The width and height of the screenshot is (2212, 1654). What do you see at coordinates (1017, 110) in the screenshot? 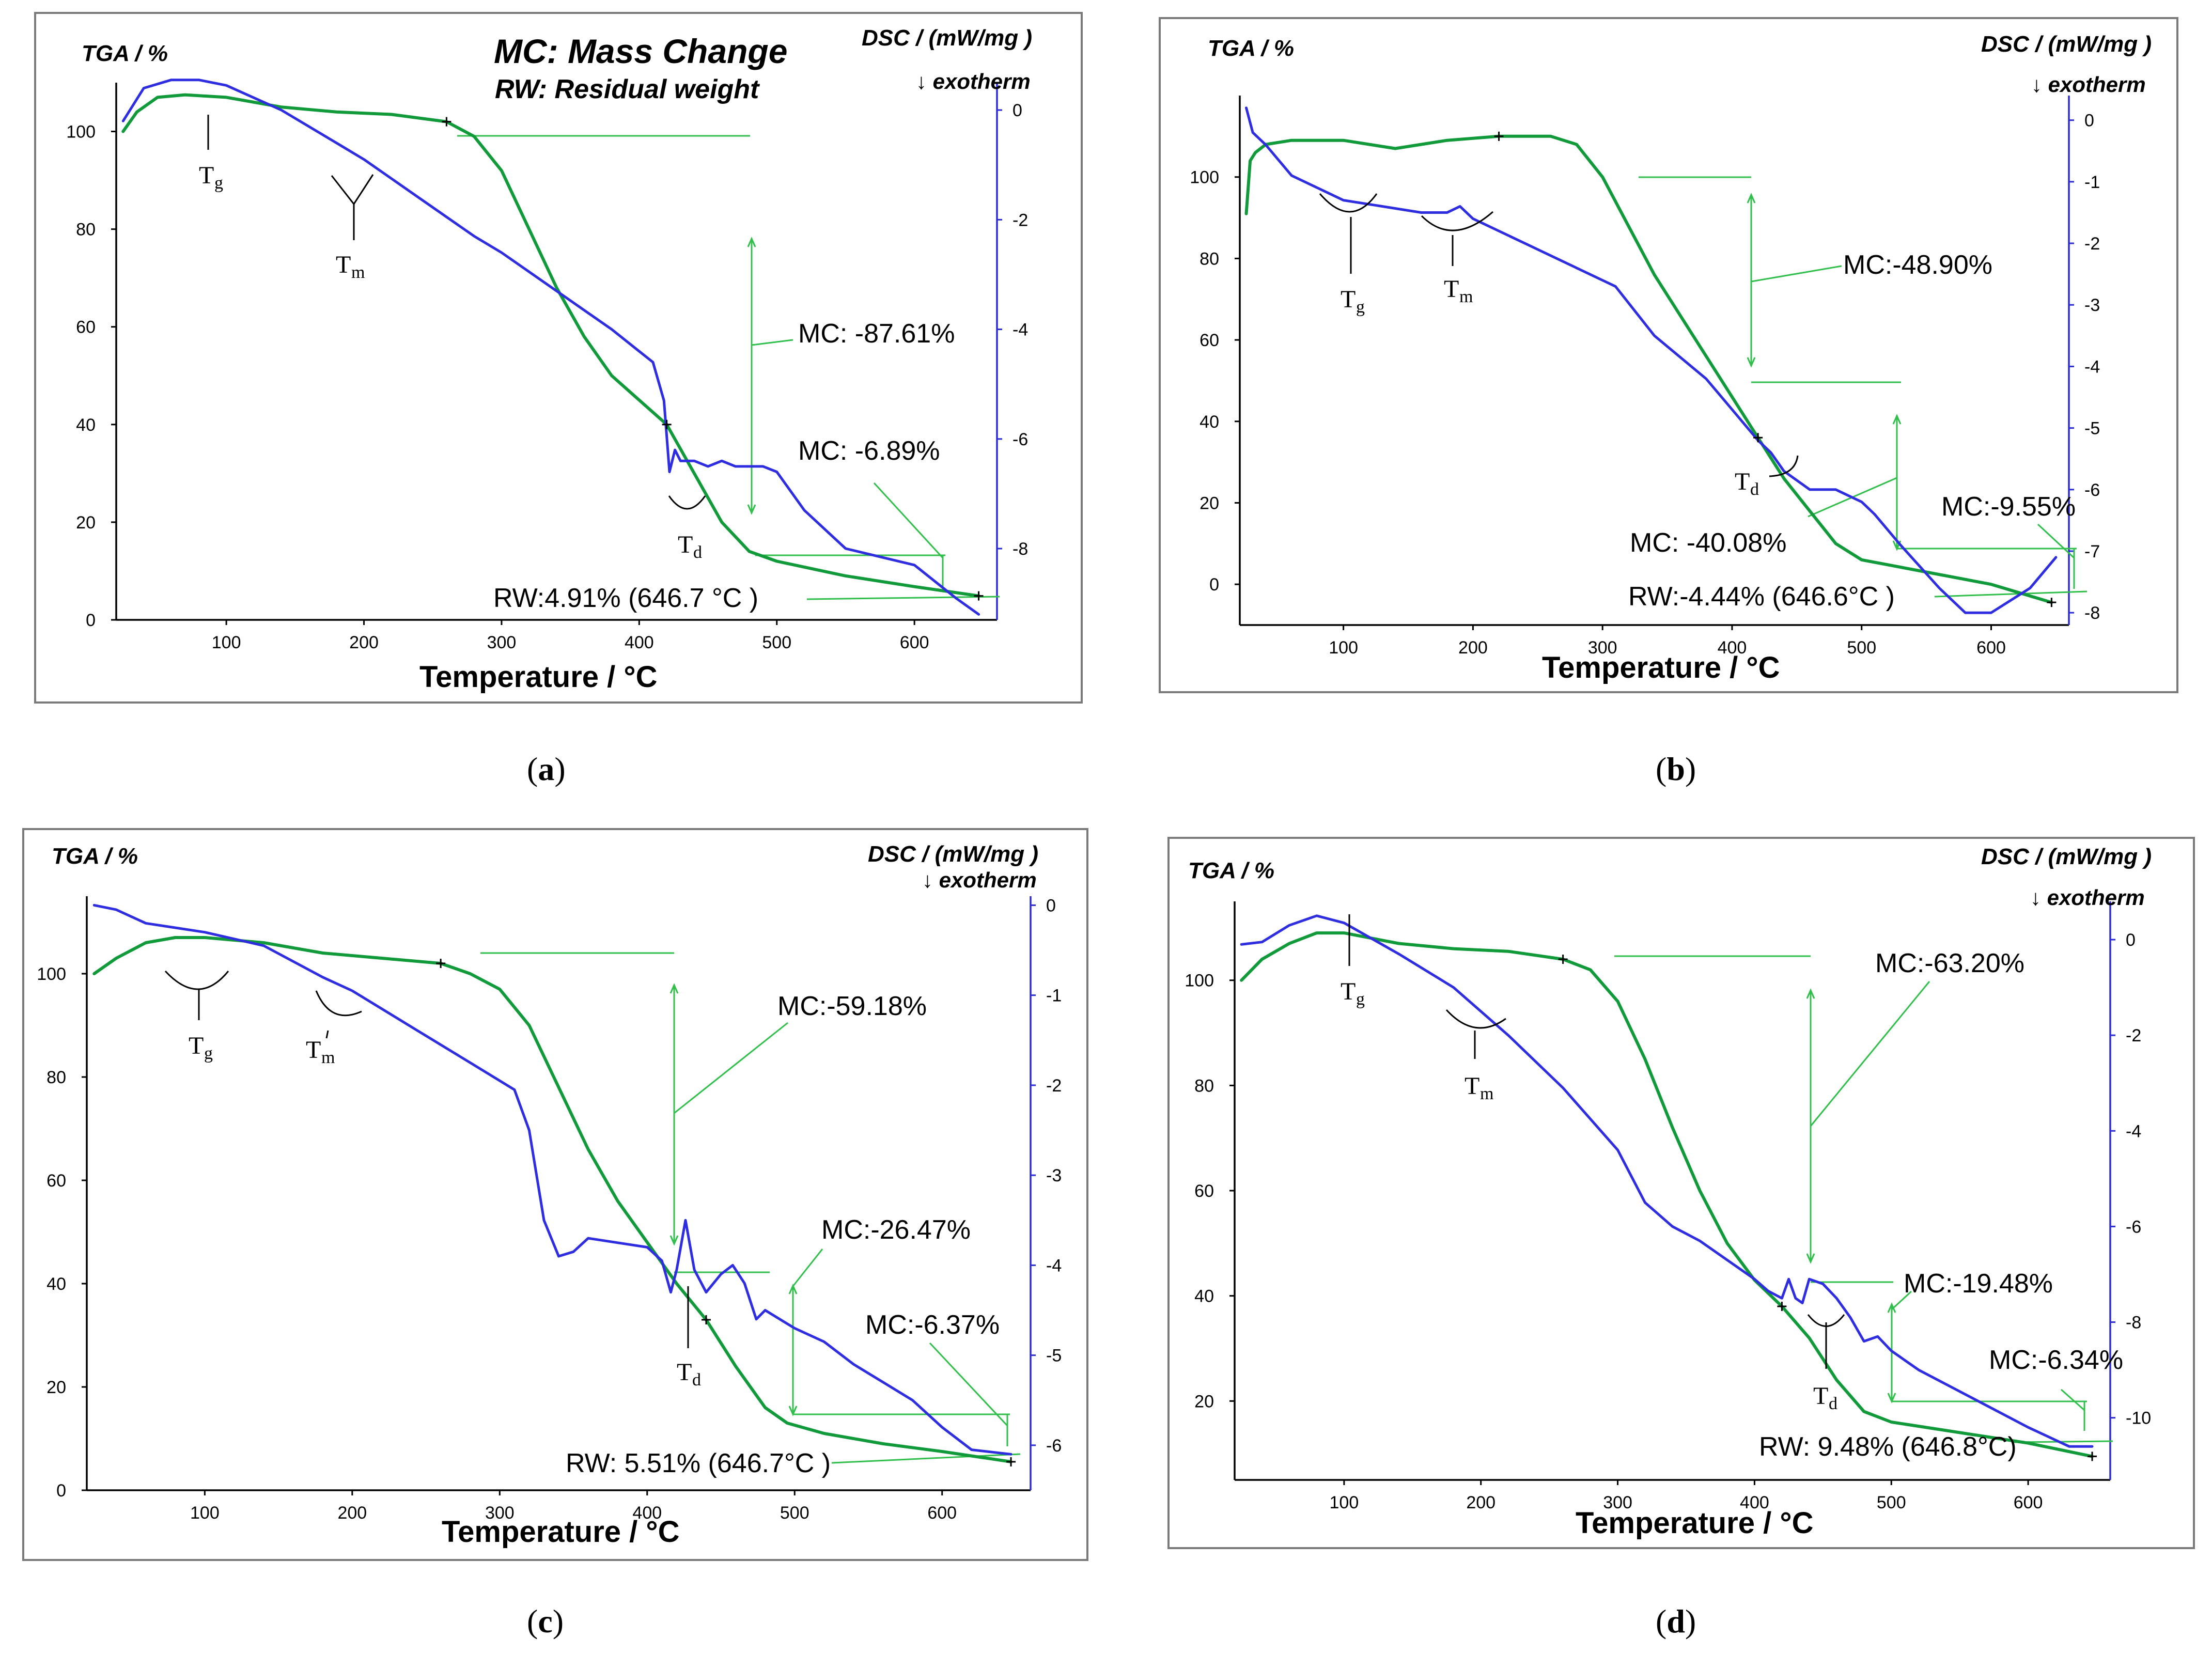
I see `dsc-tick-label: 0` at bounding box center [1017, 110].